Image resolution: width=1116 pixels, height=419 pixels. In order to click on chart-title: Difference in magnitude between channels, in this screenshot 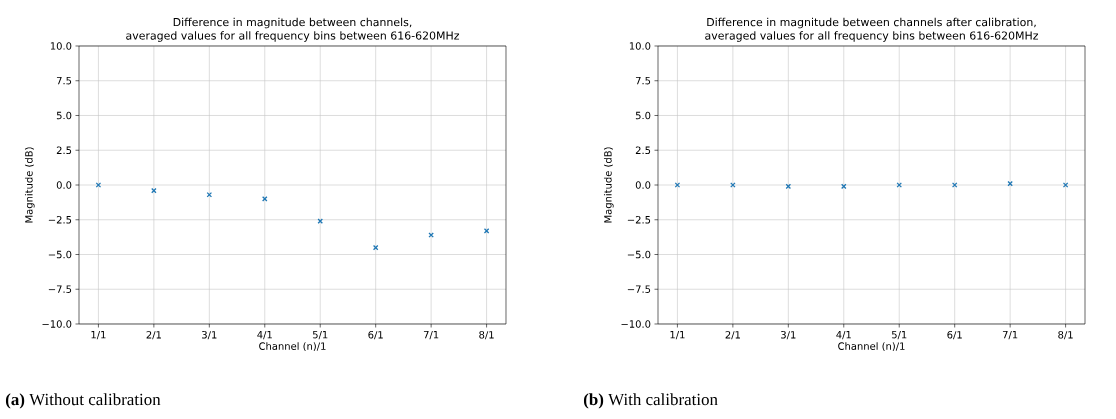, I will do `click(292, 23)`.